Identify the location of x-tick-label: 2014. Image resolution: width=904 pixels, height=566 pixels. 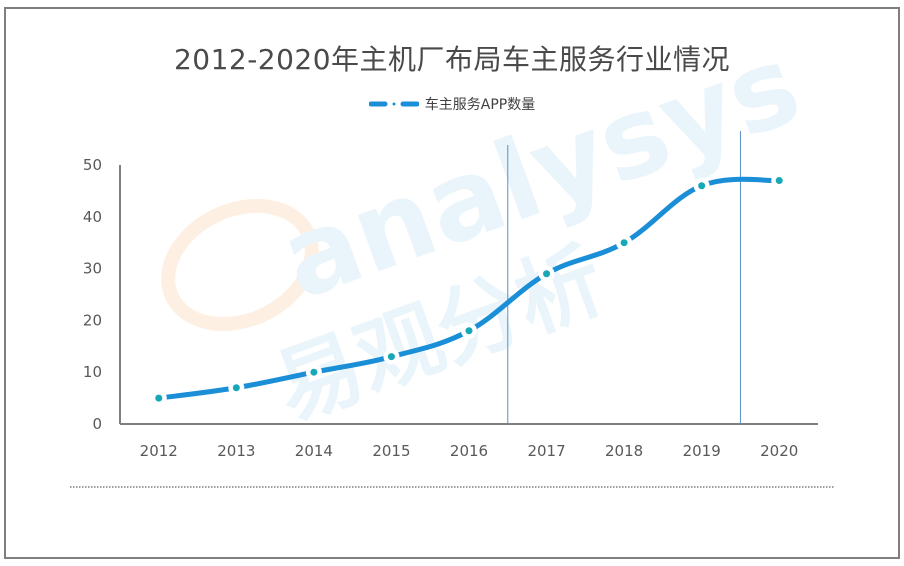
(314, 451).